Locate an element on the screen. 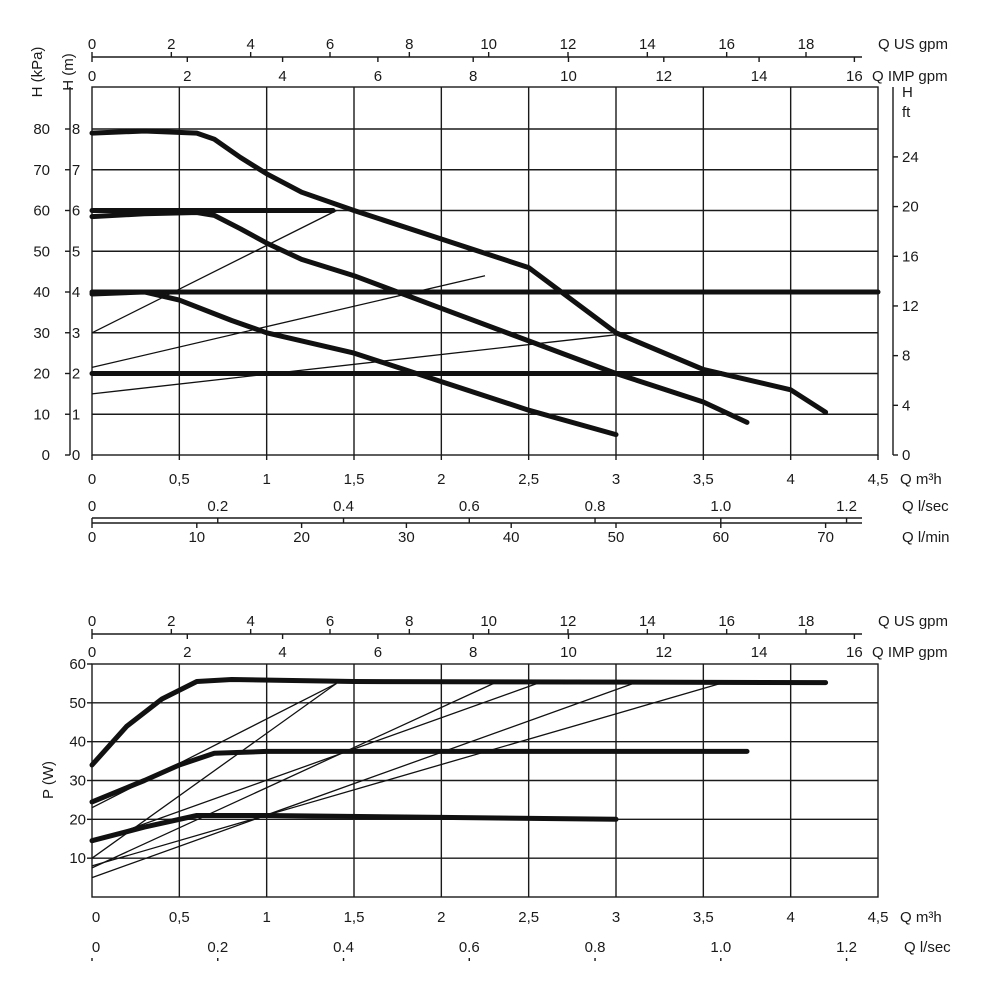  kpa-tick-label: 20 is located at coordinates (41, 374).